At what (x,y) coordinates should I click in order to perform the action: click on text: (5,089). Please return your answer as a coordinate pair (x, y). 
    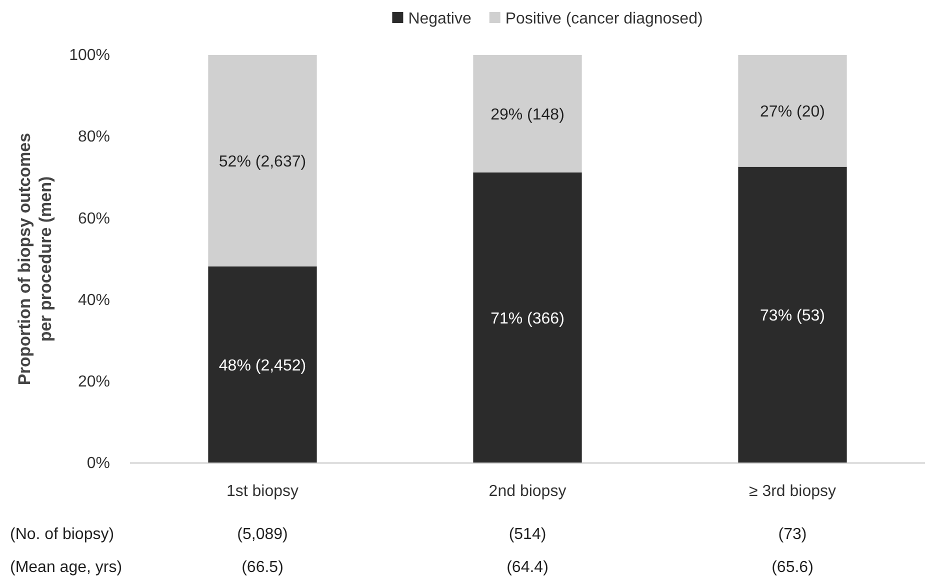
    Looking at the image, I should click on (262, 534).